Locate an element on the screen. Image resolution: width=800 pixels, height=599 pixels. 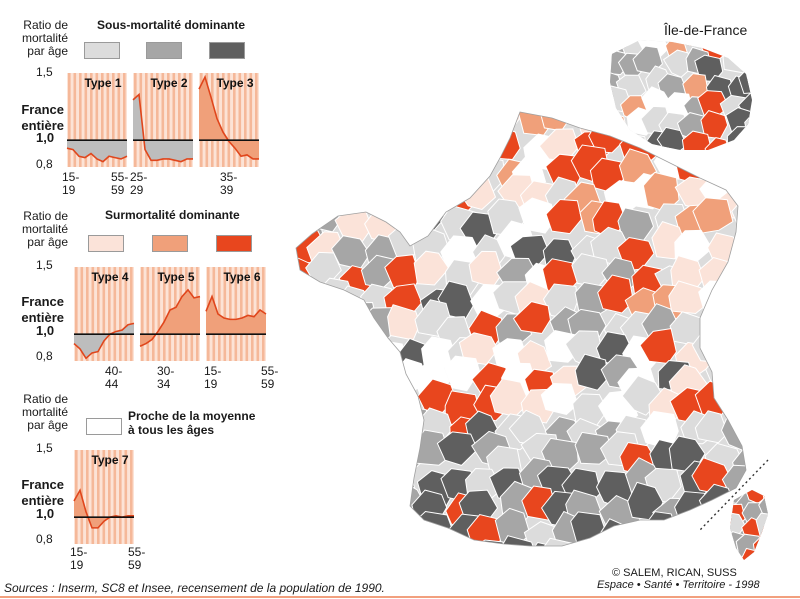
france-entiere-label-3: France entière is located at coordinates (42, 492).